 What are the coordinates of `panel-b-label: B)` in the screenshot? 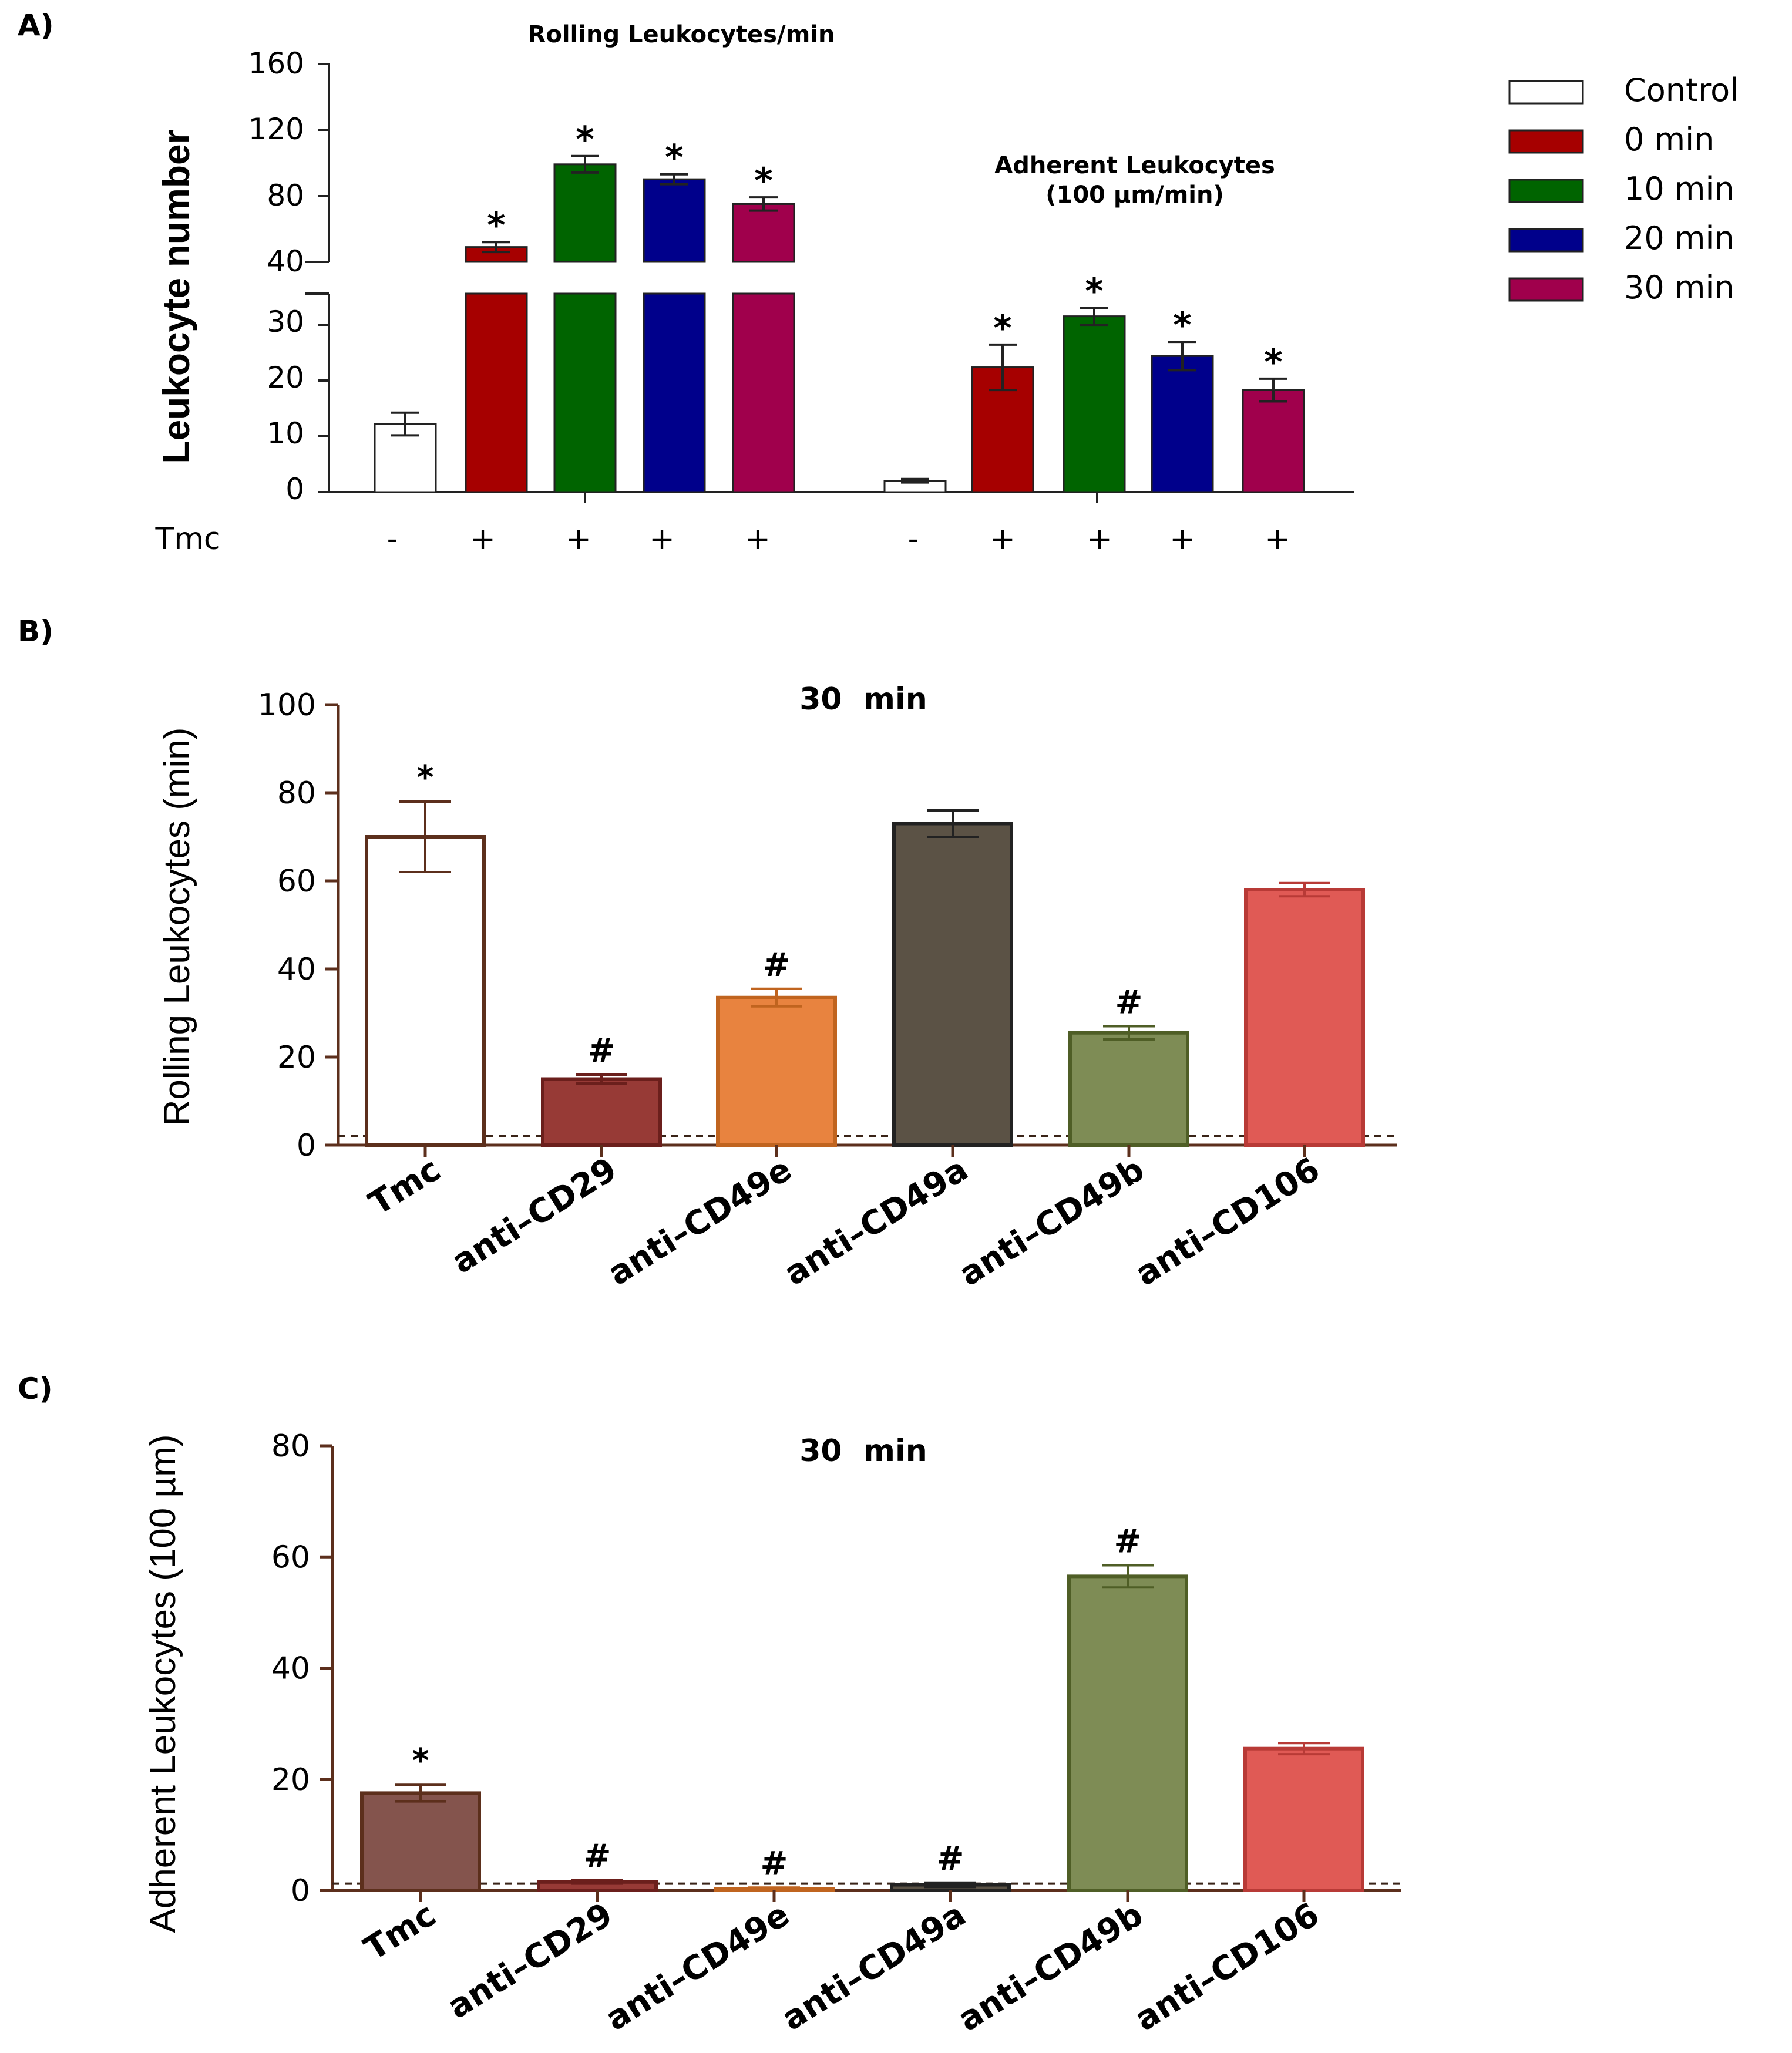 It's located at (35, 631).